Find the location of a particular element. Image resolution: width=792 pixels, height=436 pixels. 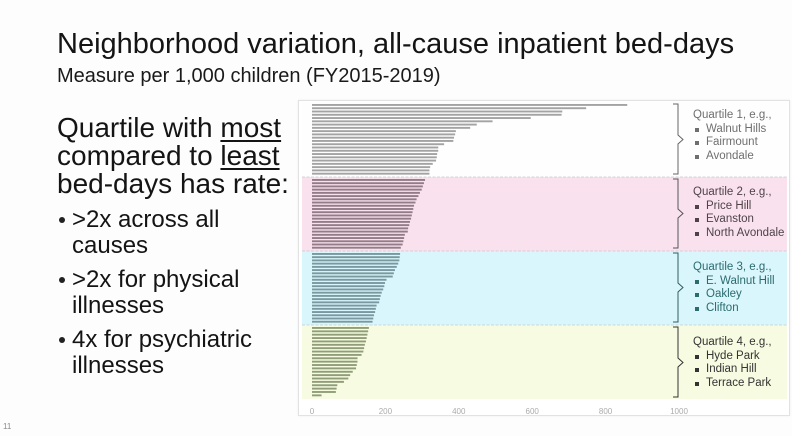

quartile-example: Avondale is located at coordinates (732, 157).